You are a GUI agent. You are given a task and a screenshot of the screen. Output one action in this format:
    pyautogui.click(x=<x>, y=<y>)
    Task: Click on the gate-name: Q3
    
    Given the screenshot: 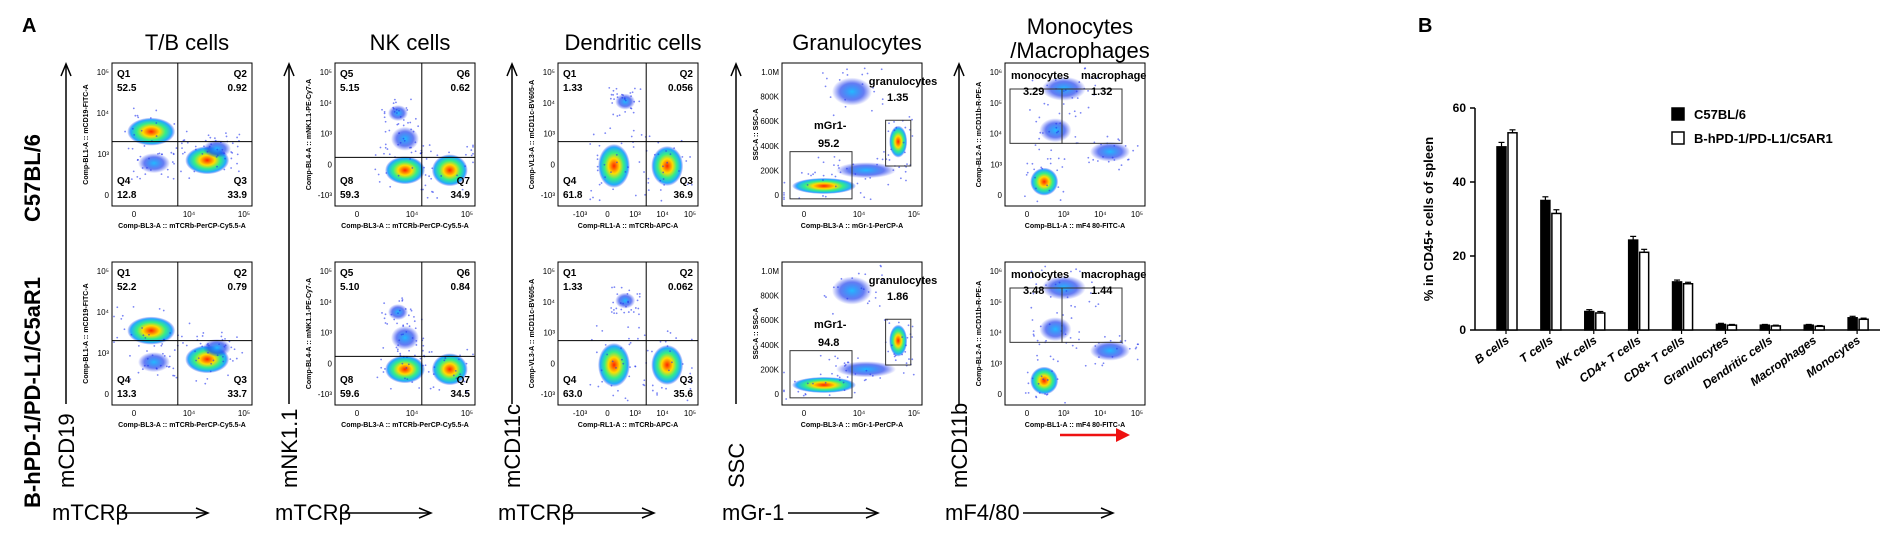 What is the action you would take?
    pyautogui.click(x=687, y=380)
    